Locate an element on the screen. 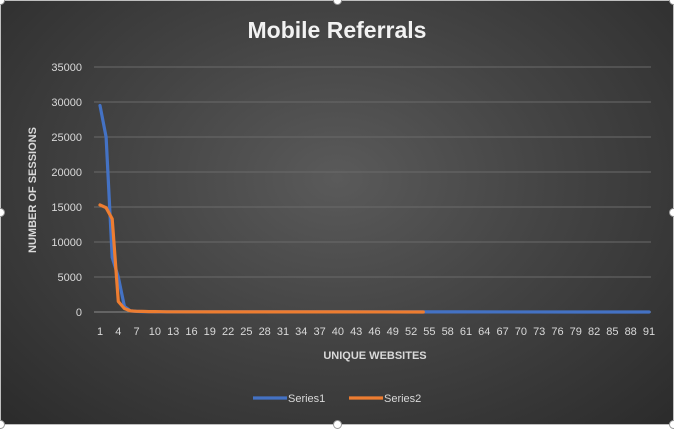 Image resolution: width=674 pixels, height=431 pixels. x-tick-label: 82 is located at coordinates (594, 332).